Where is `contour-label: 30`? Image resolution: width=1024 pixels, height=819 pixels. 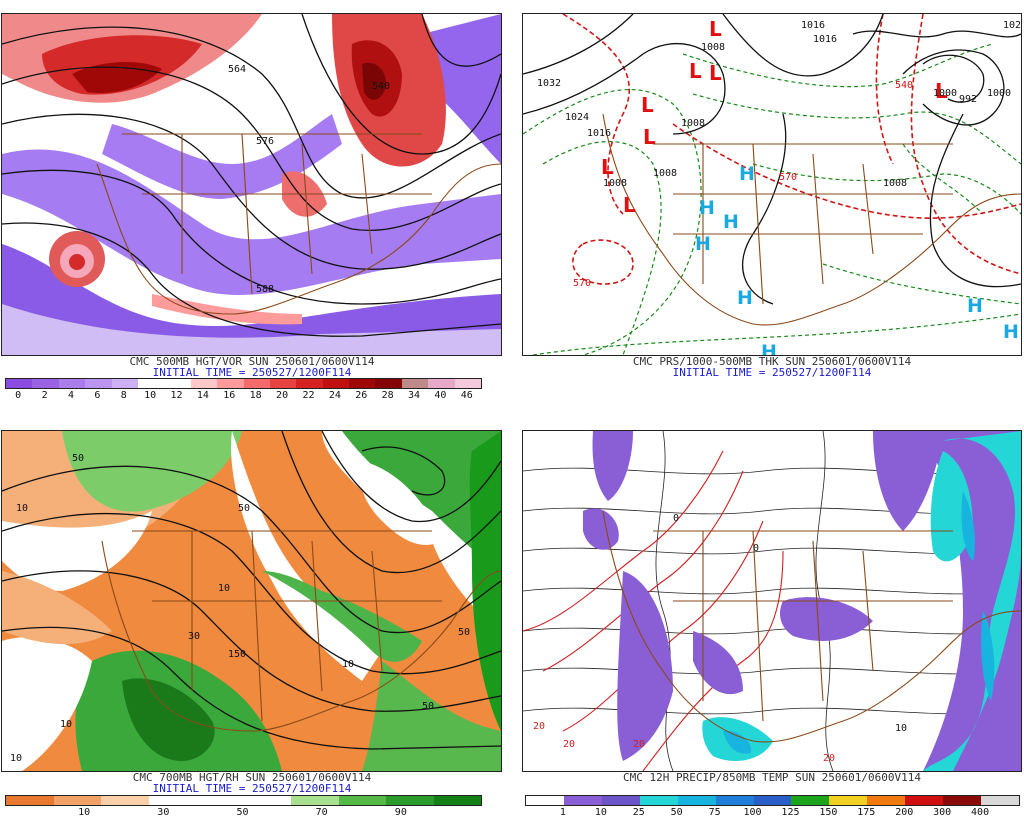
contour-label: 30 is located at coordinates (194, 636).